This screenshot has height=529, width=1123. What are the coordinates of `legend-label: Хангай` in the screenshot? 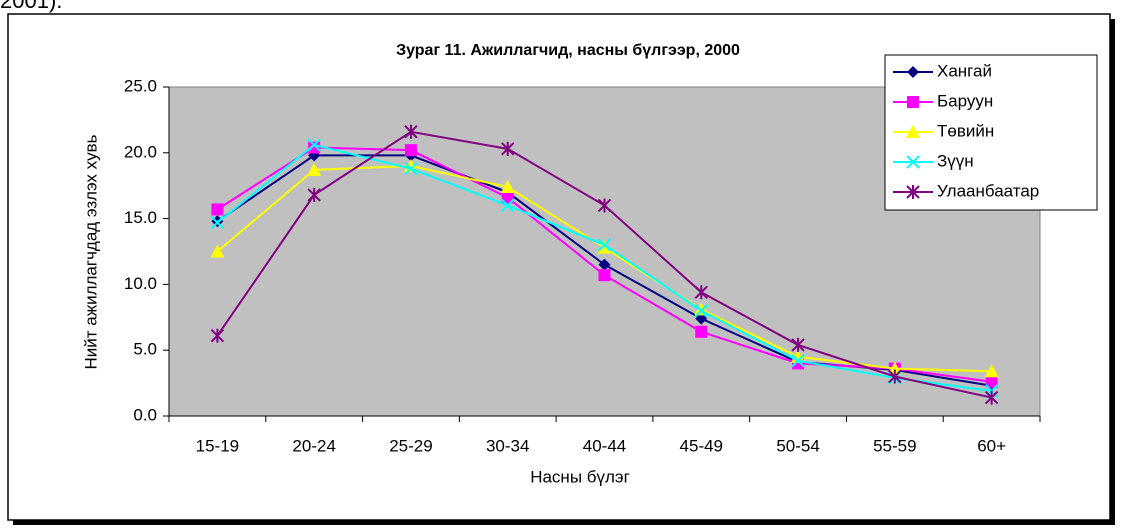 It's located at (964, 70).